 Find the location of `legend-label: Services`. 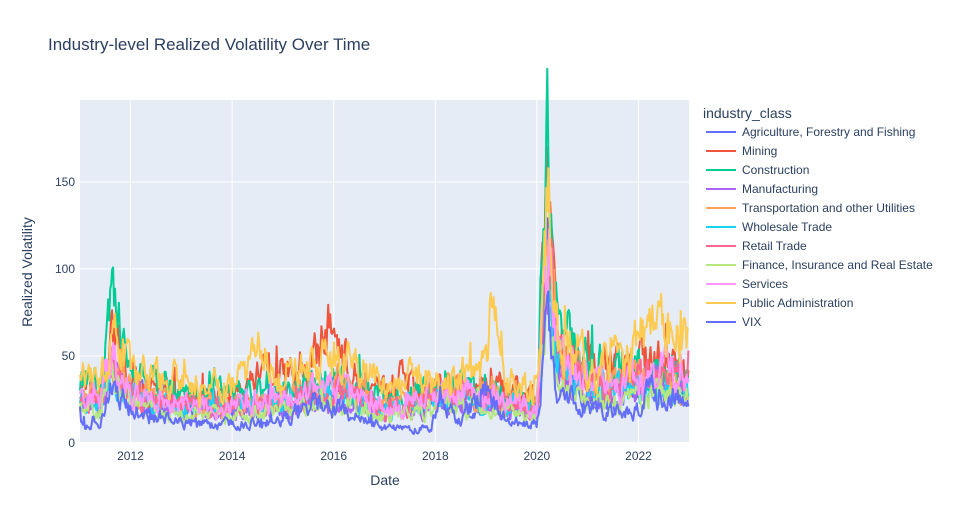

legend-label: Services is located at coordinates (765, 284).